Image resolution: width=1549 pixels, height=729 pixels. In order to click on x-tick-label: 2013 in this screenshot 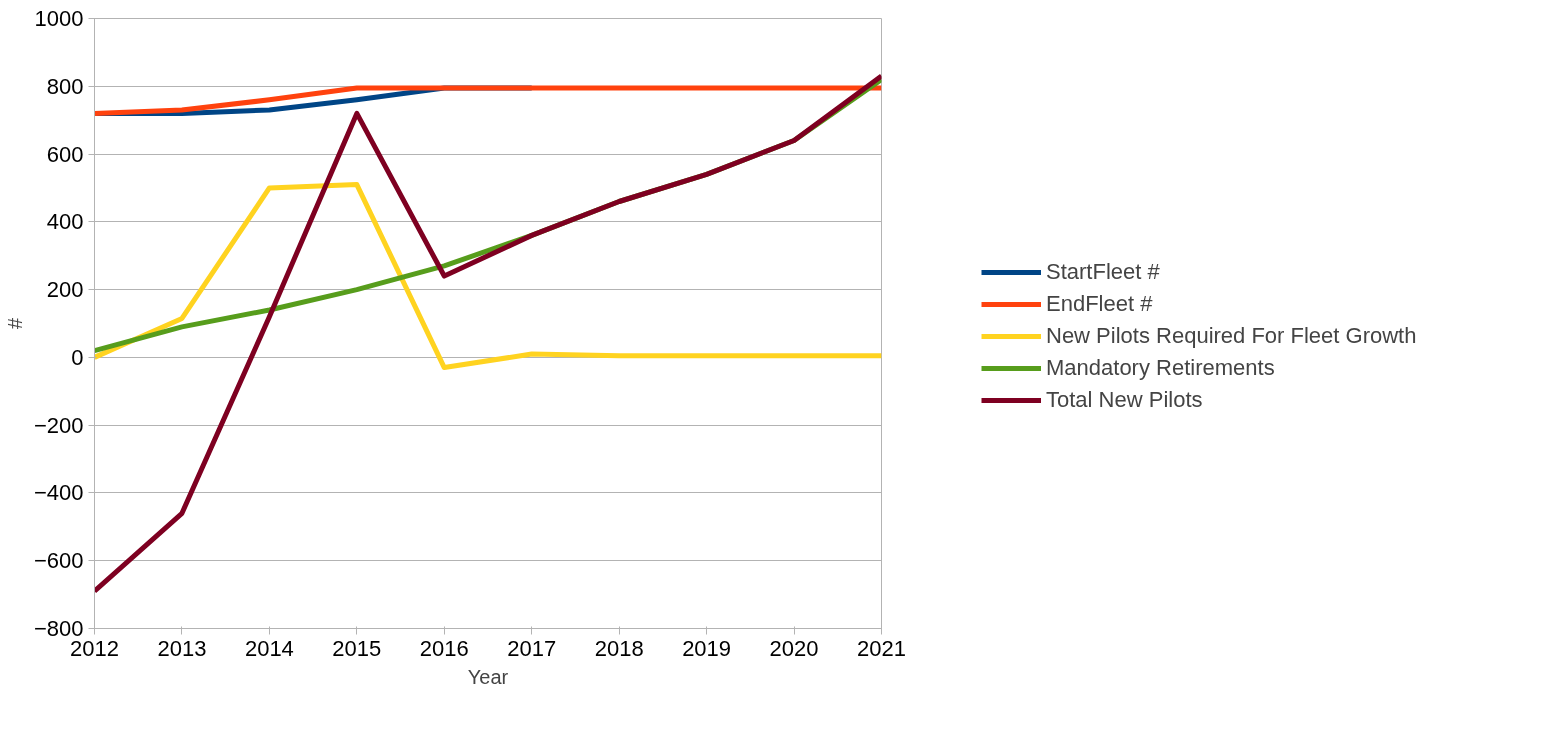, I will do `click(182, 648)`.